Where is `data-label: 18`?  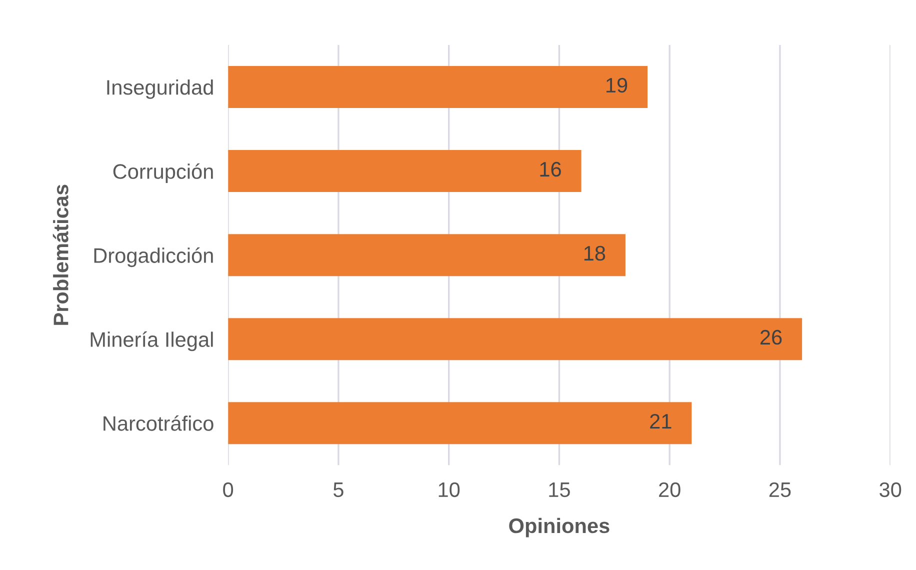
data-label: 18 is located at coordinates (595, 253).